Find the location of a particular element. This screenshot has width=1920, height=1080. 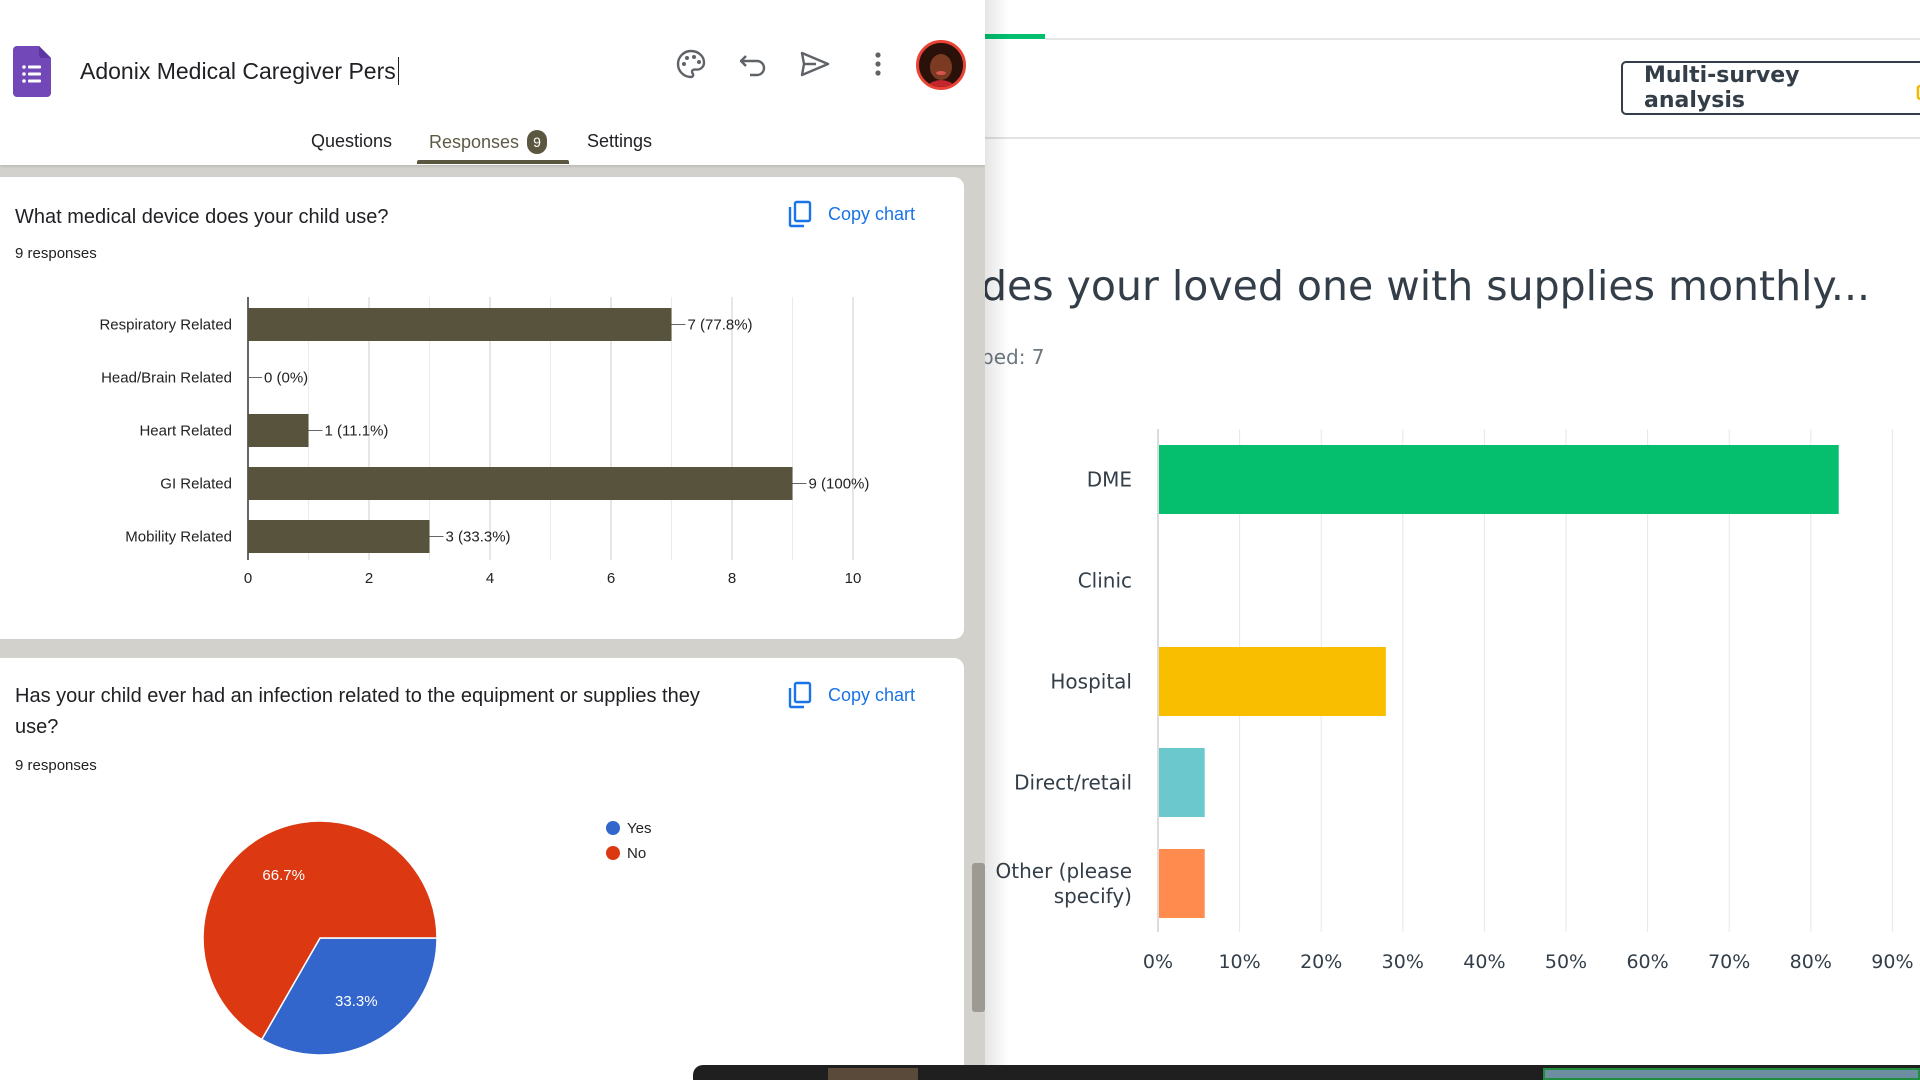

data-label: 1 (11.1%) is located at coordinates (357, 431).